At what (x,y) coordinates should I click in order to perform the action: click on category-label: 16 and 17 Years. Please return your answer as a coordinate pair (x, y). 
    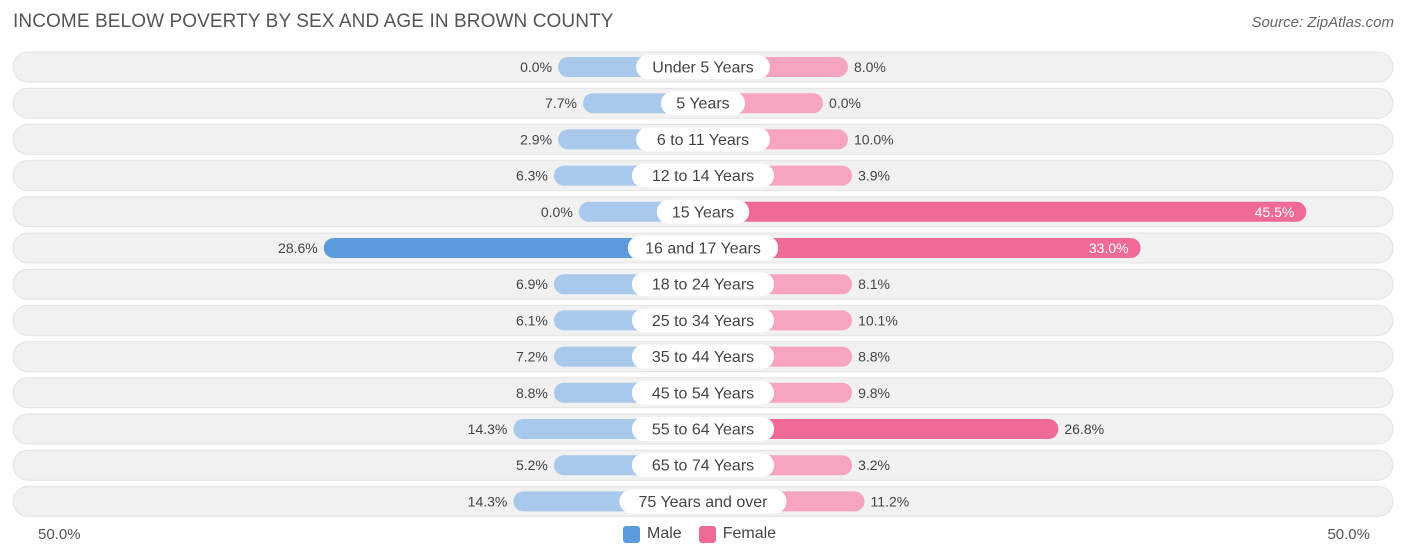
    Looking at the image, I should click on (703, 249).